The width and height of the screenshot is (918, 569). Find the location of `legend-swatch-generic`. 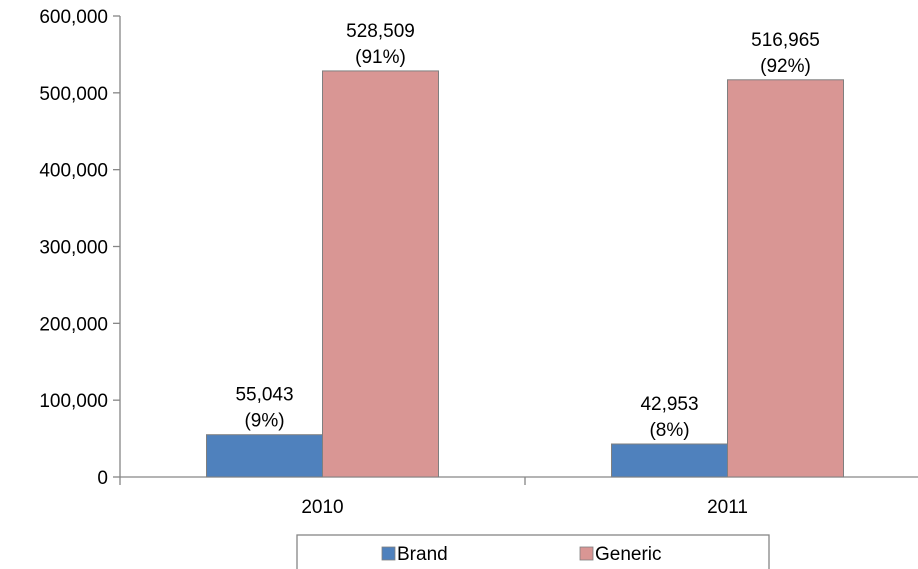

legend-swatch-generic is located at coordinates (586, 553).